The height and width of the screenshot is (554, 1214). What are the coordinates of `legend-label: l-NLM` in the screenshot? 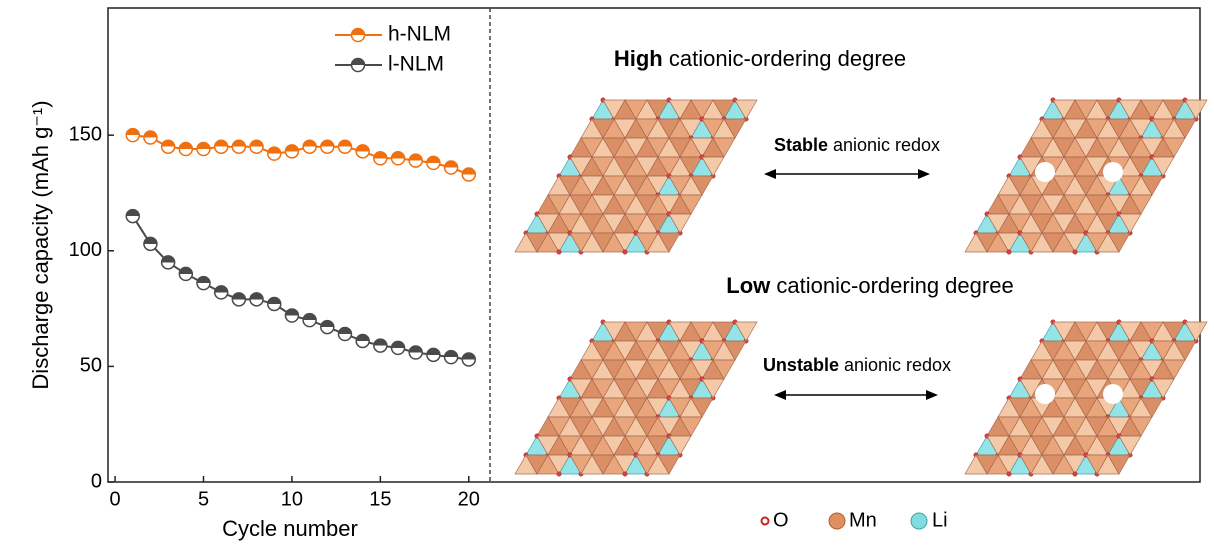 It's located at (416, 64).